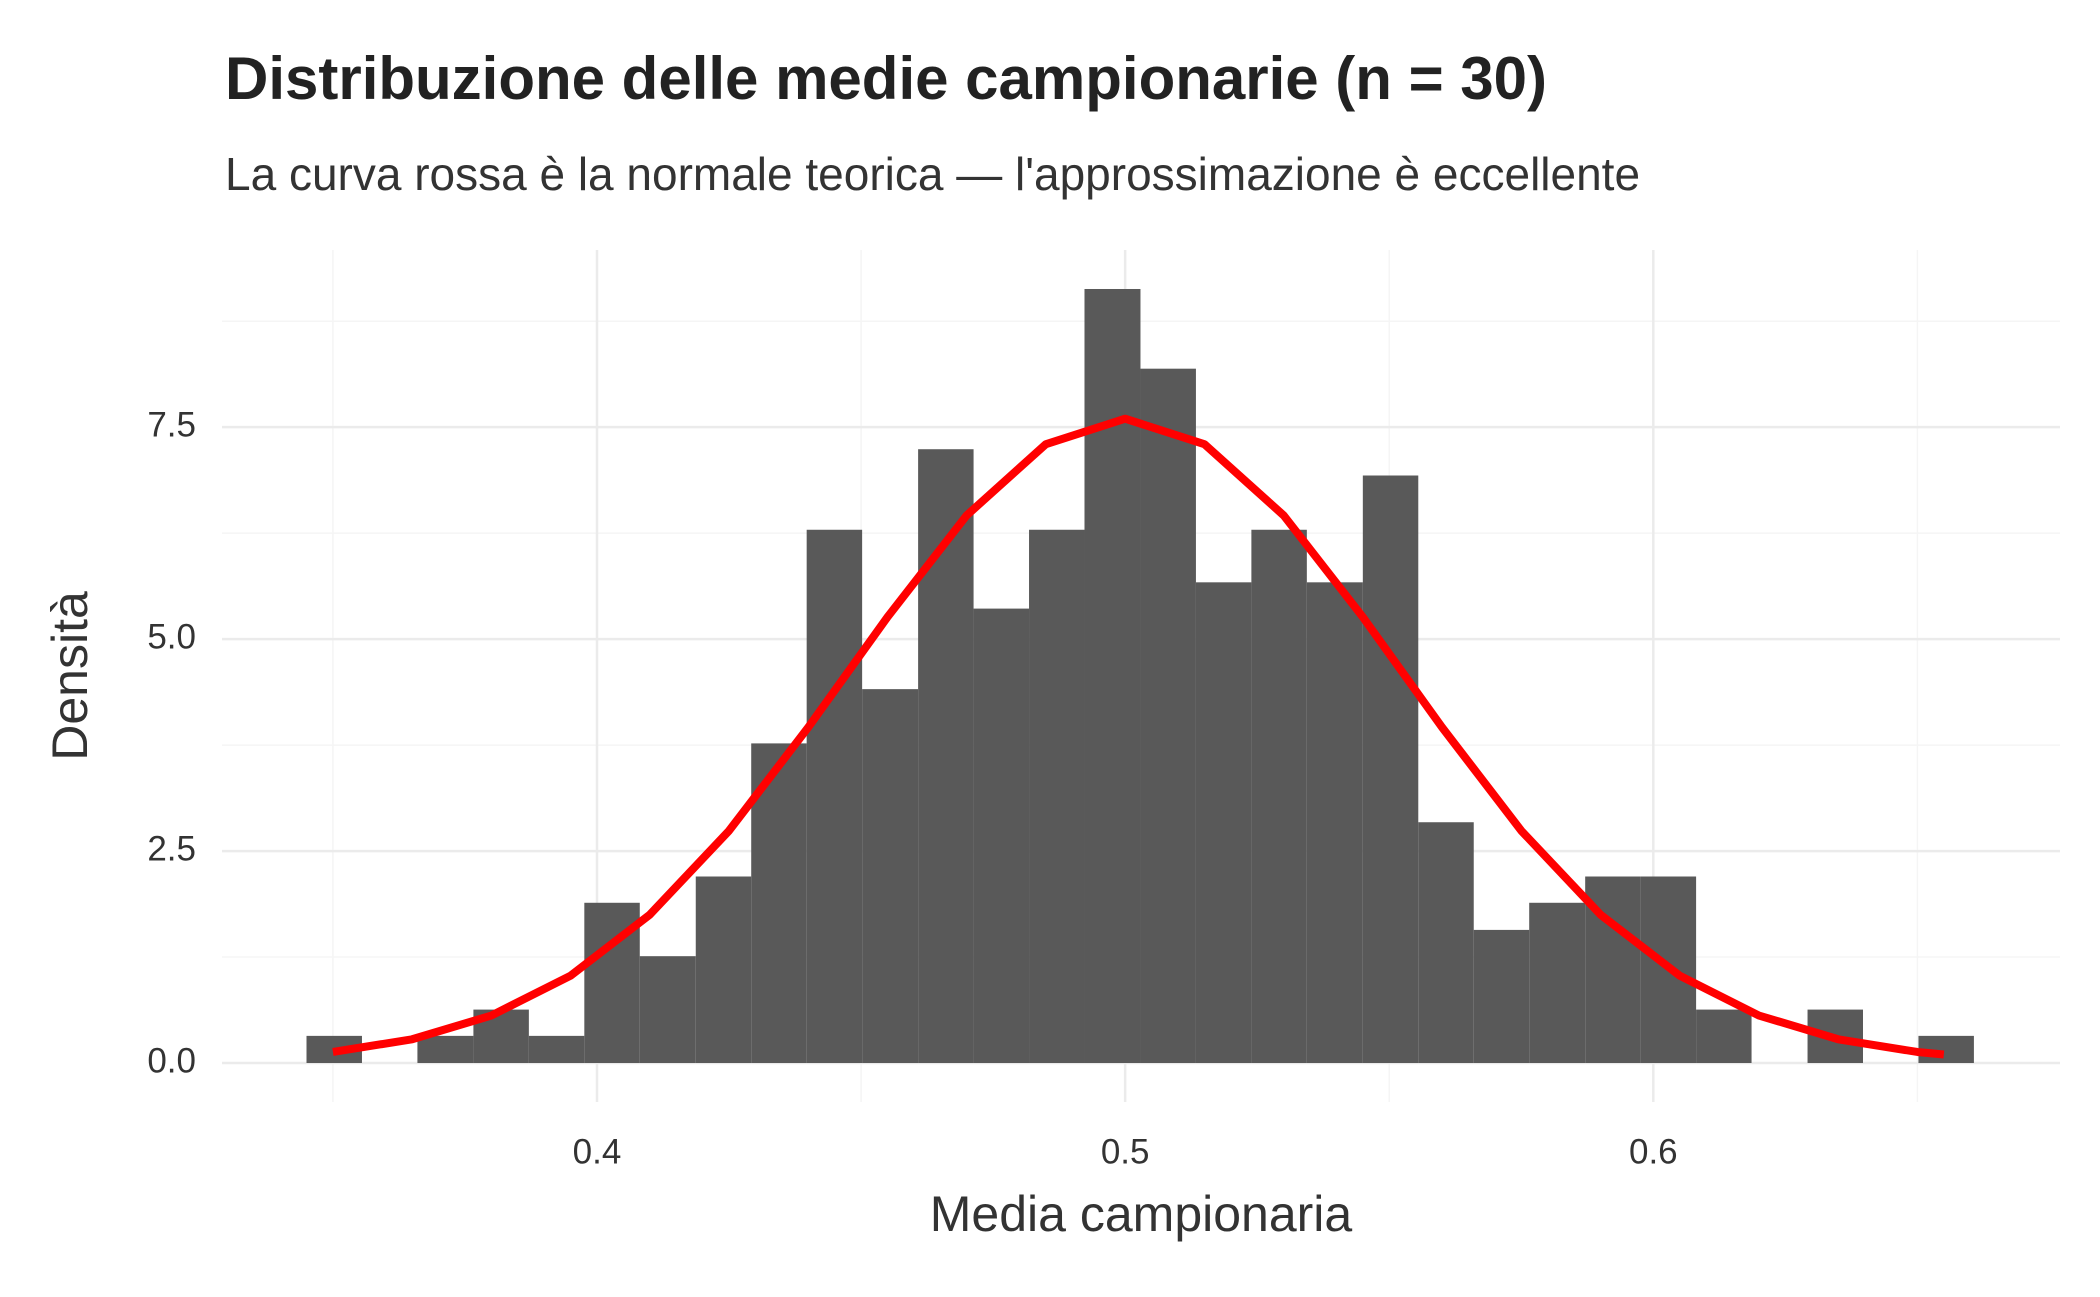 This screenshot has height=1297, width=2100. What do you see at coordinates (171, 848) in the screenshot?
I see `y-tick-label: 2.5` at bounding box center [171, 848].